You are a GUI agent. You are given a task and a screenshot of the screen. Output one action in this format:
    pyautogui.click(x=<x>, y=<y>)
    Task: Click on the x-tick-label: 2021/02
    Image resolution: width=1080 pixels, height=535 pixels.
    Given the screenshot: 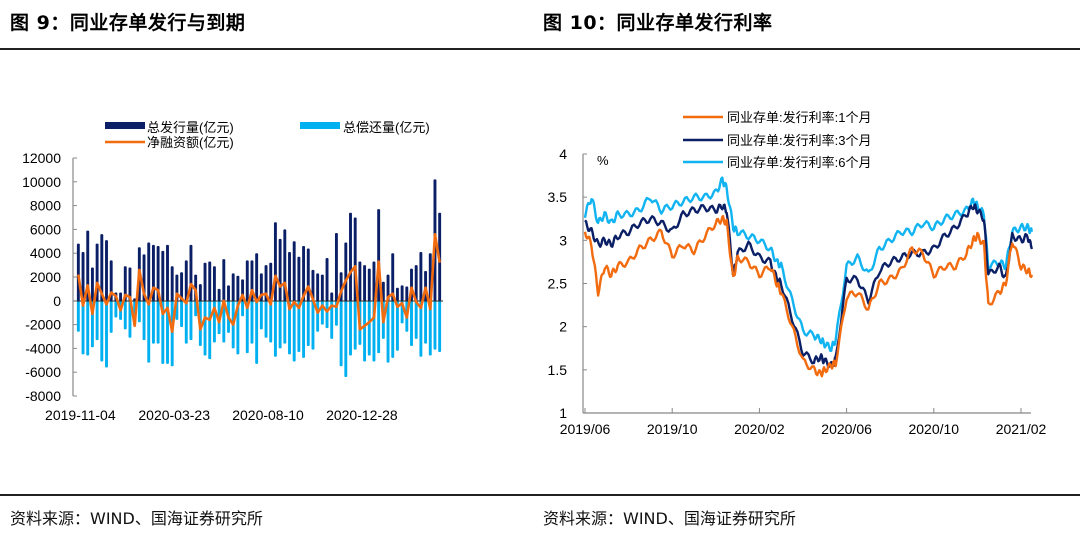 What is the action you would take?
    pyautogui.click(x=1021, y=429)
    